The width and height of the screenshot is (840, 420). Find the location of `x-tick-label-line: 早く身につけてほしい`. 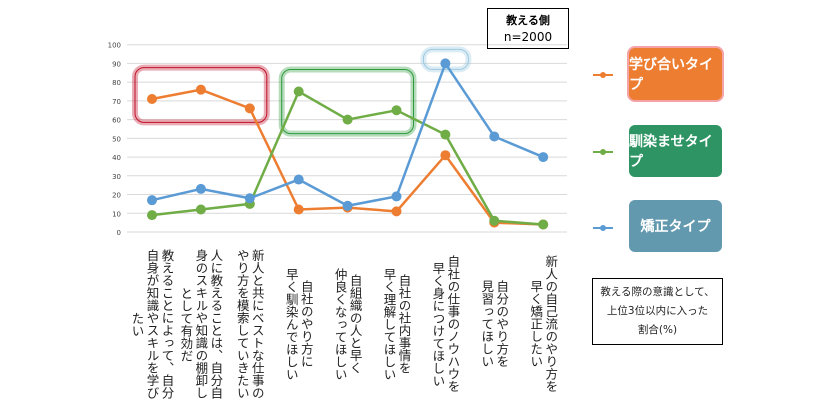

x-tick-label-line: 早く身につけてほしい is located at coordinates (438, 324).